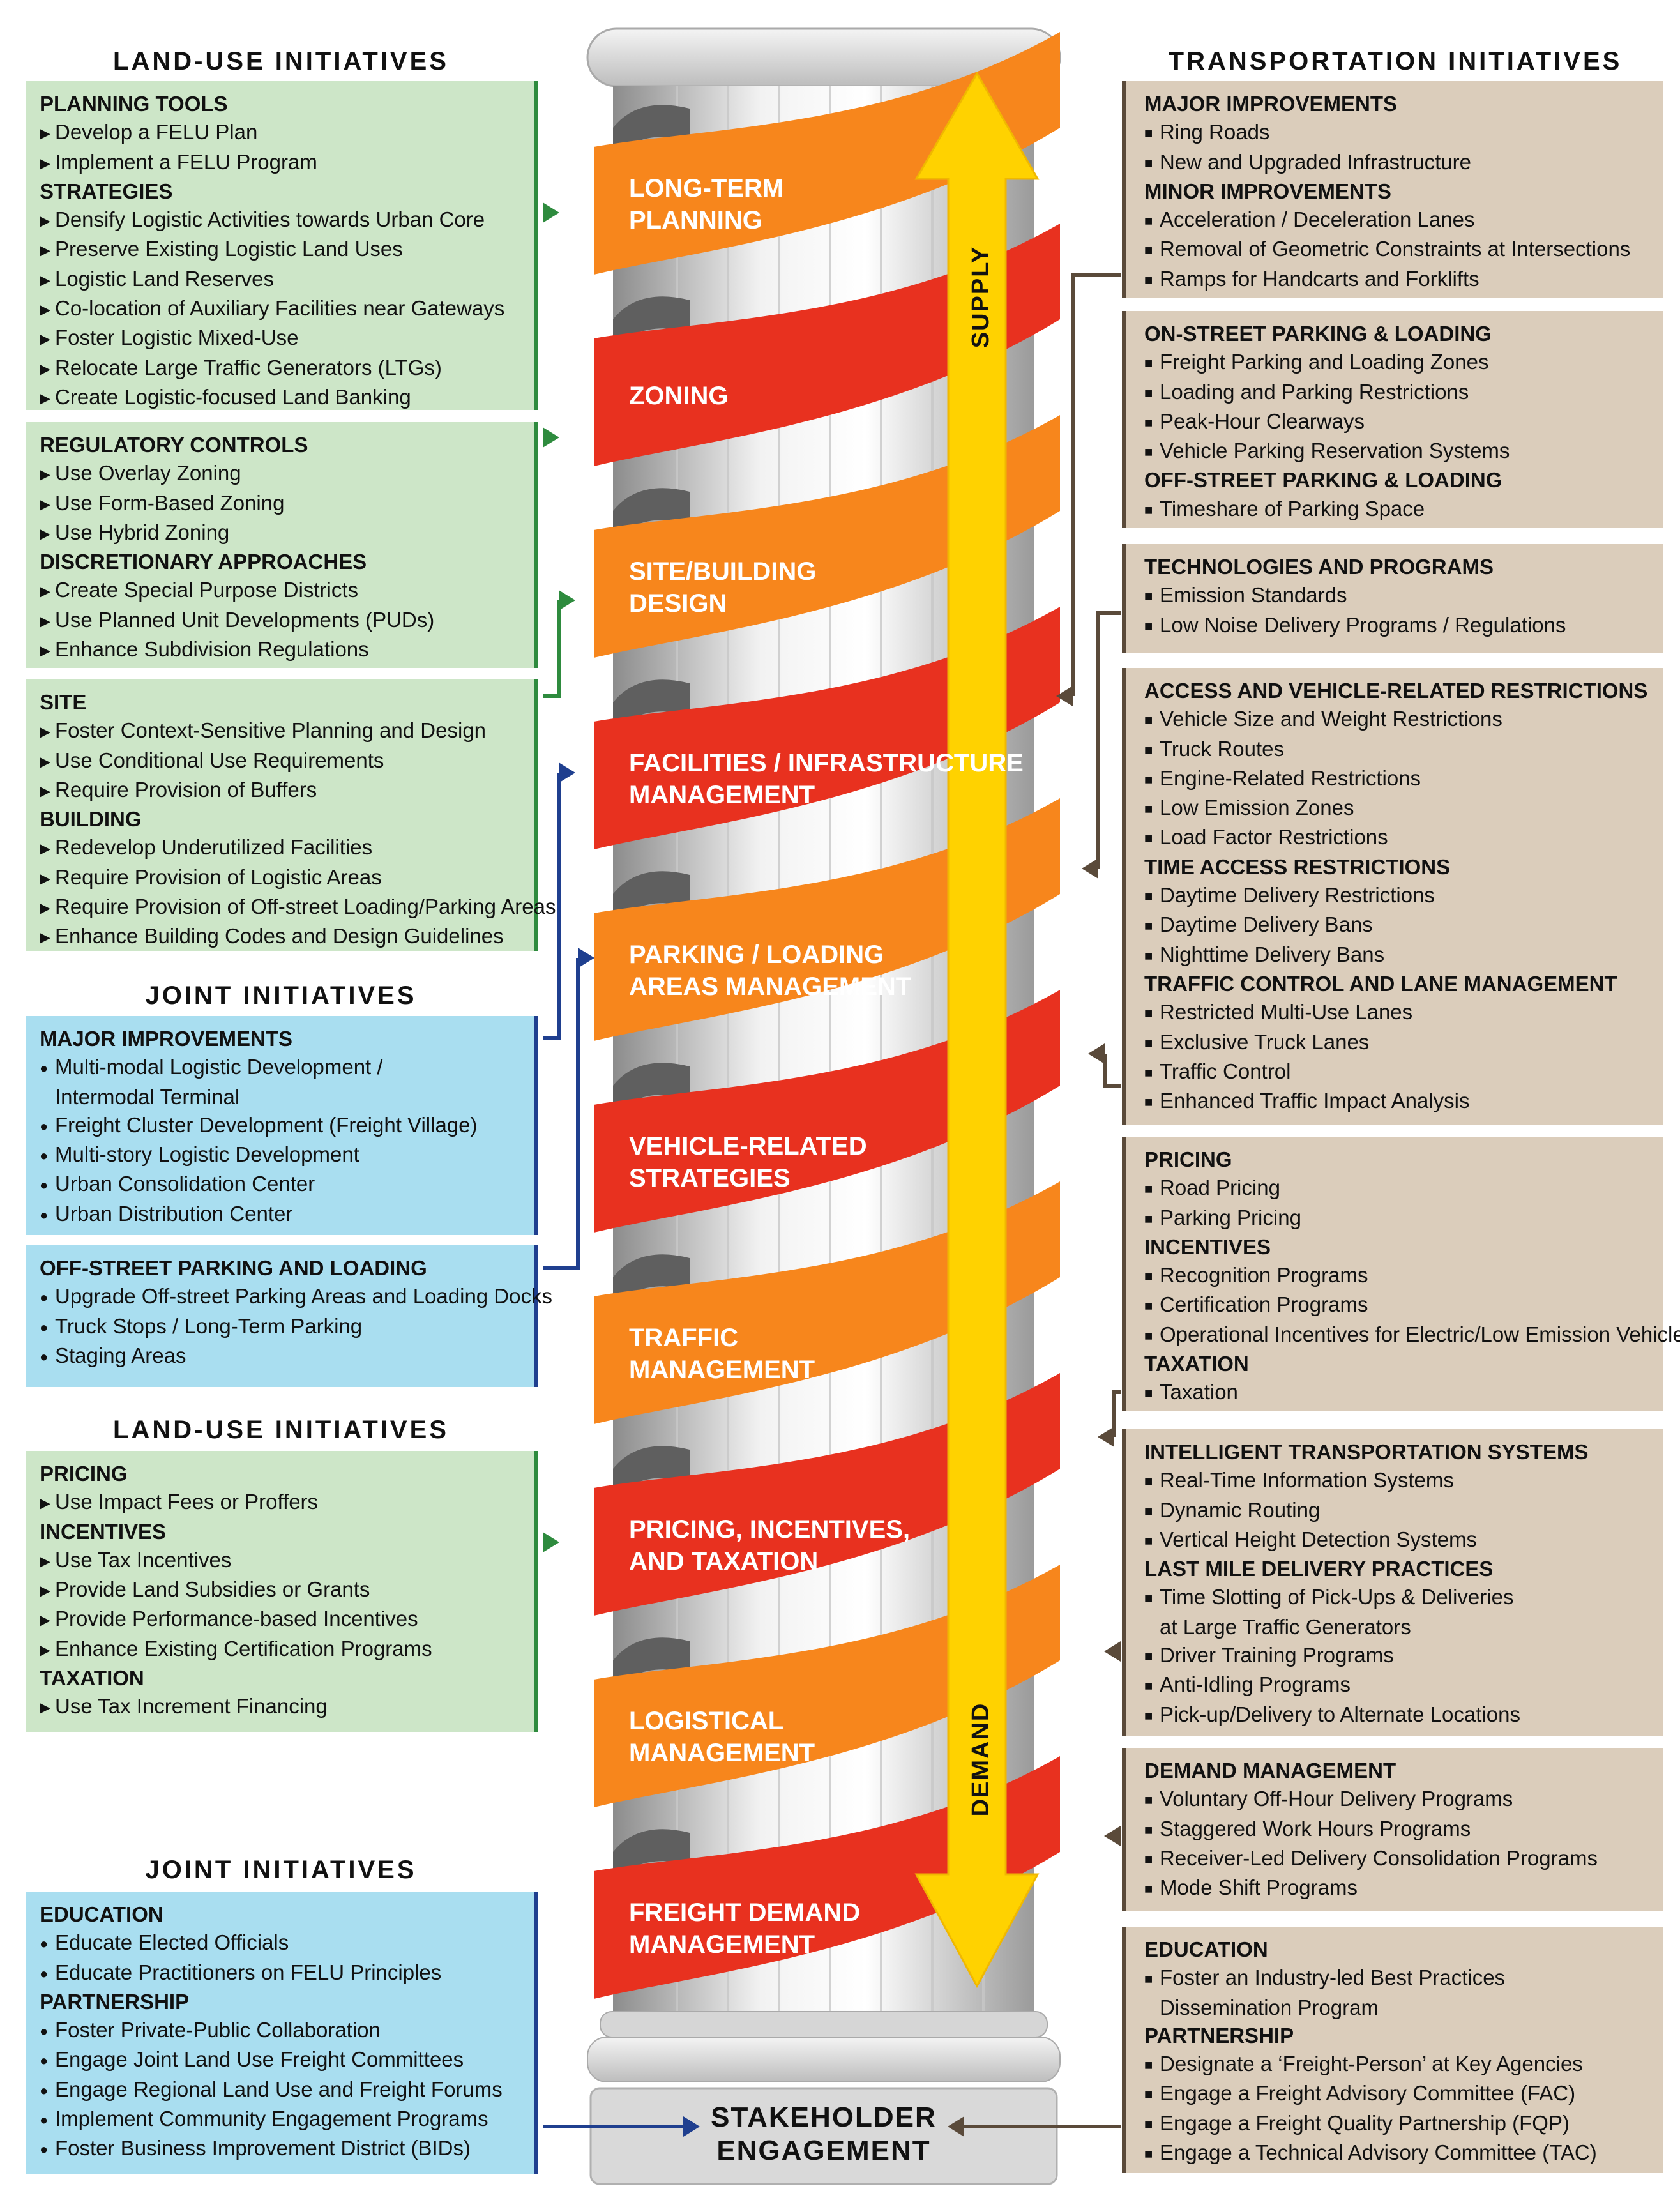  What do you see at coordinates (710, 1178) in the screenshot?
I see `band-label-line2: STRATEGIES` at bounding box center [710, 1178].